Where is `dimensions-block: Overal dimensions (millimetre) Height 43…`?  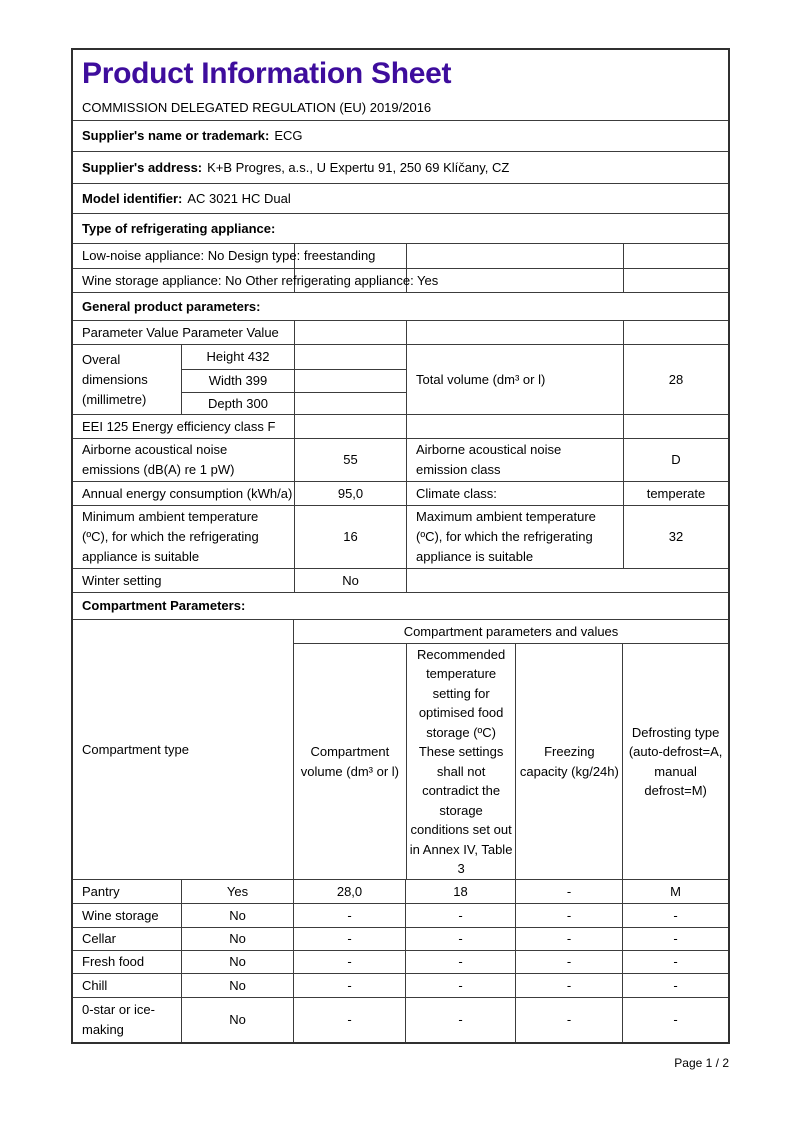 dimensions-block: Overal dimensions (millimetre) Height 43… is located at coordinates (400, 379).